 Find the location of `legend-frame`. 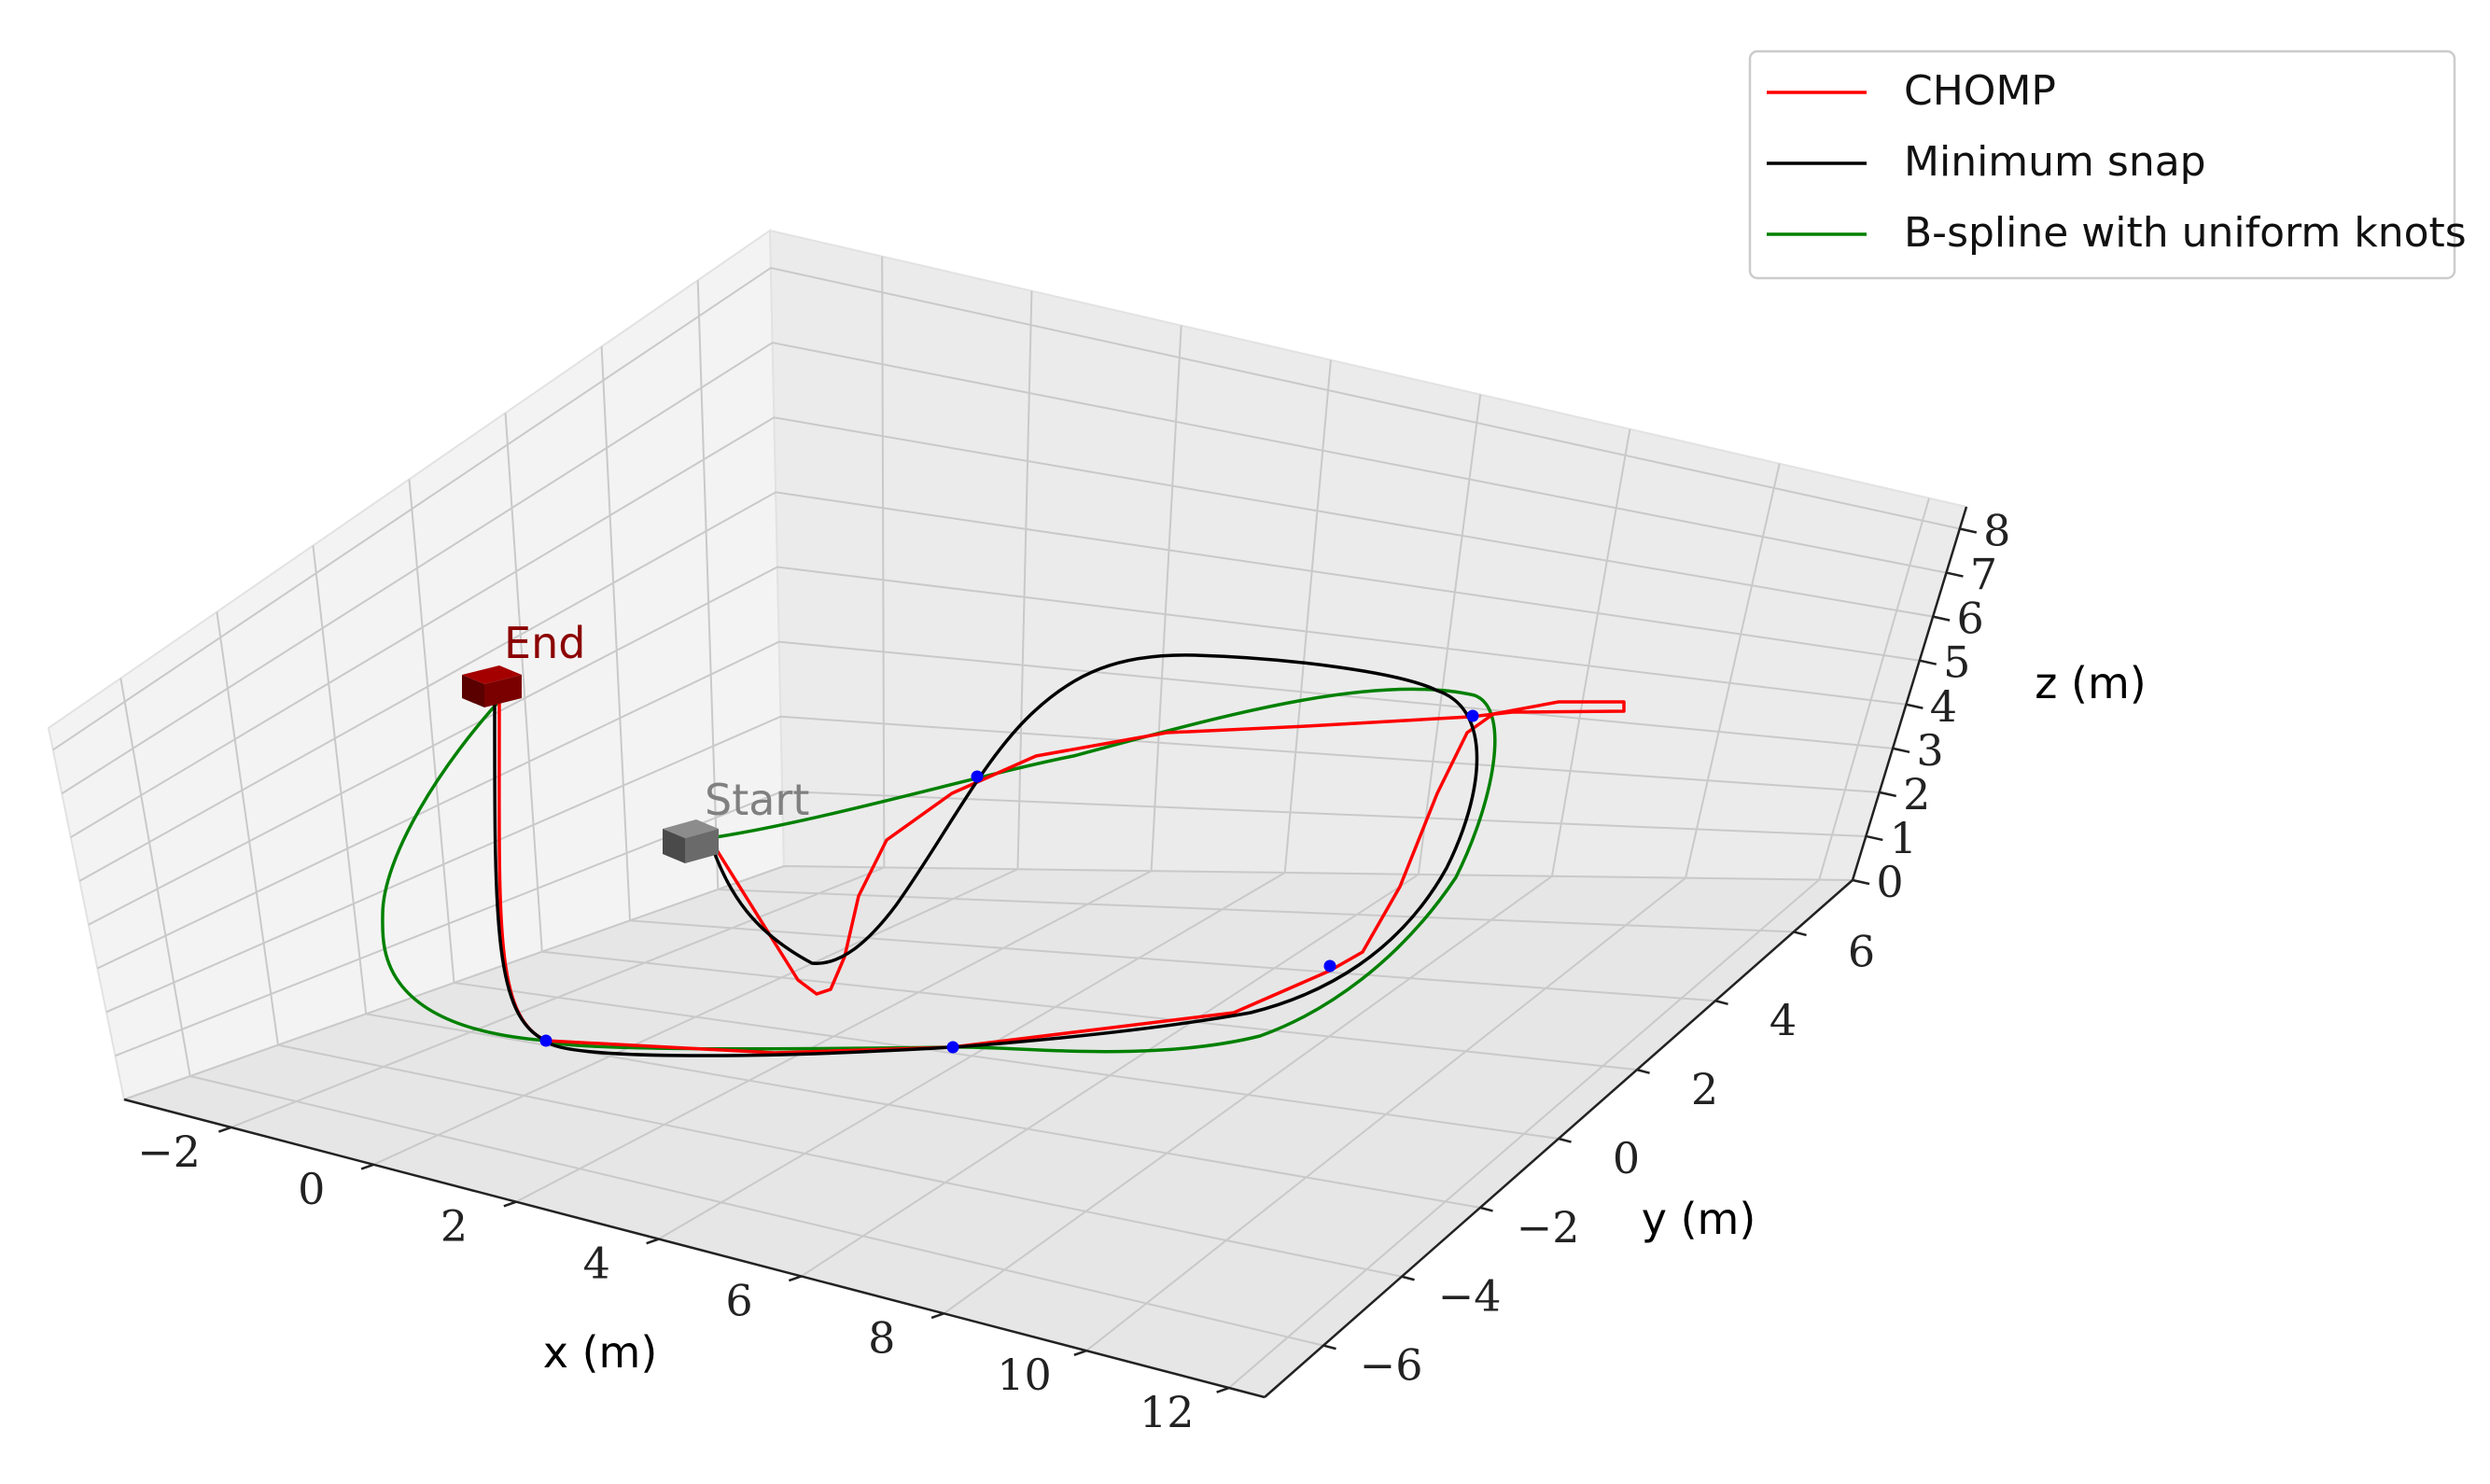

legend-frame is located at coordinates (2102, 164).